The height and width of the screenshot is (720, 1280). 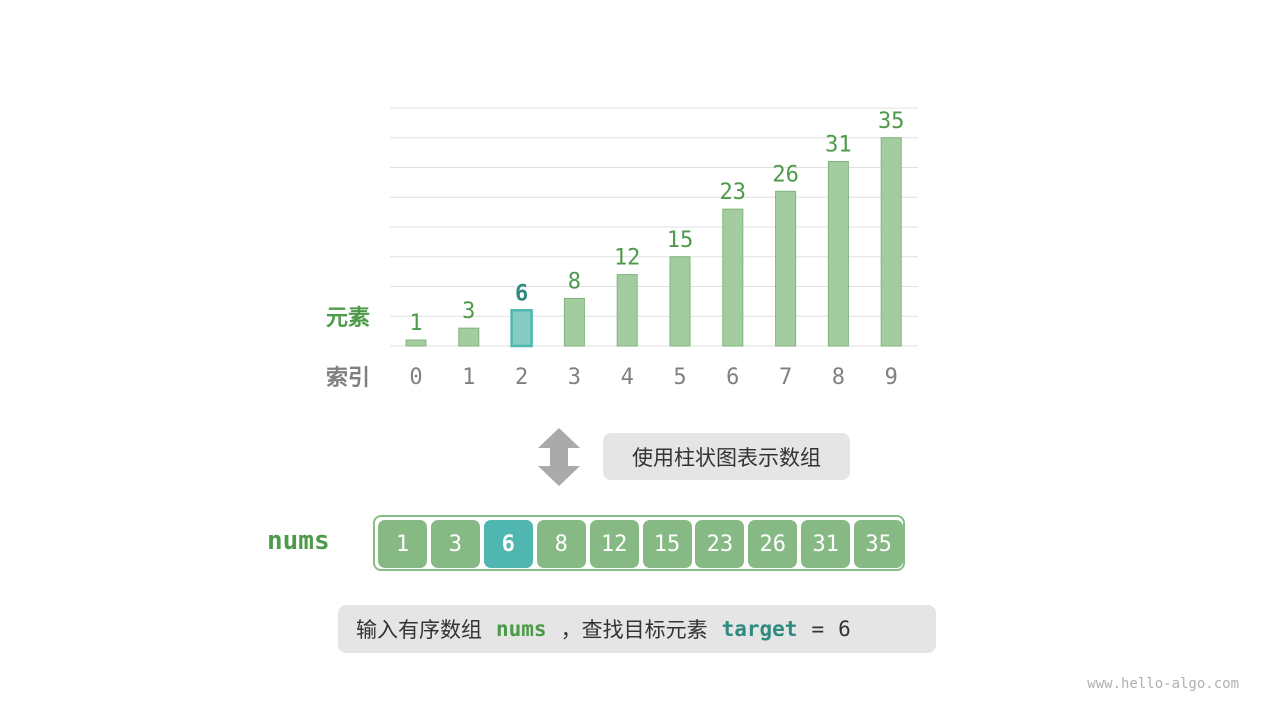 I want to click on index-tick-label: 8, so click(x=838, y=377).